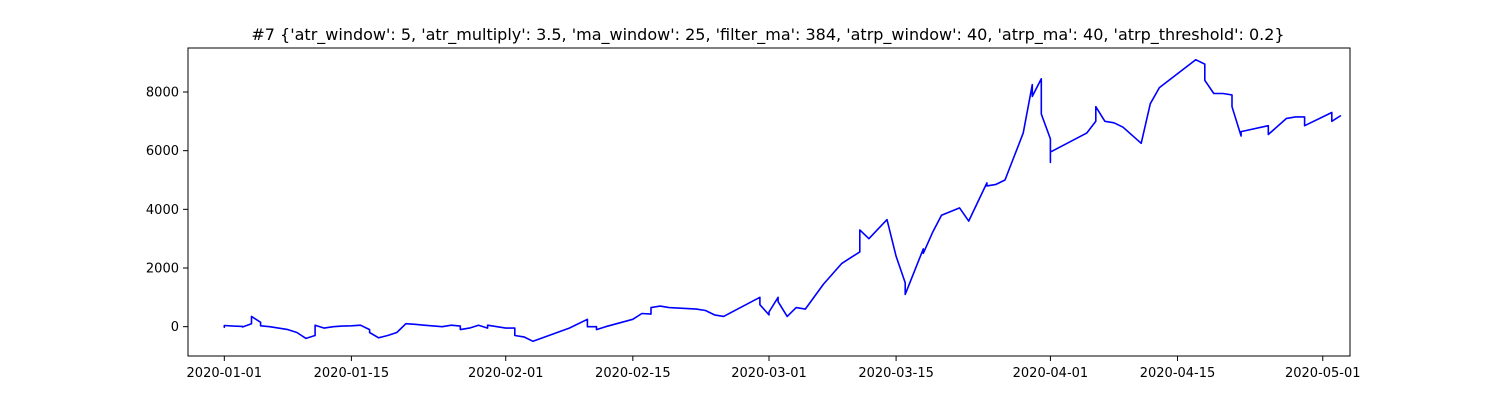 This screenshot has width=1500, height=400. I want to click on y-axis: 0 2000 4000 6000 8000, so click(167, 210).